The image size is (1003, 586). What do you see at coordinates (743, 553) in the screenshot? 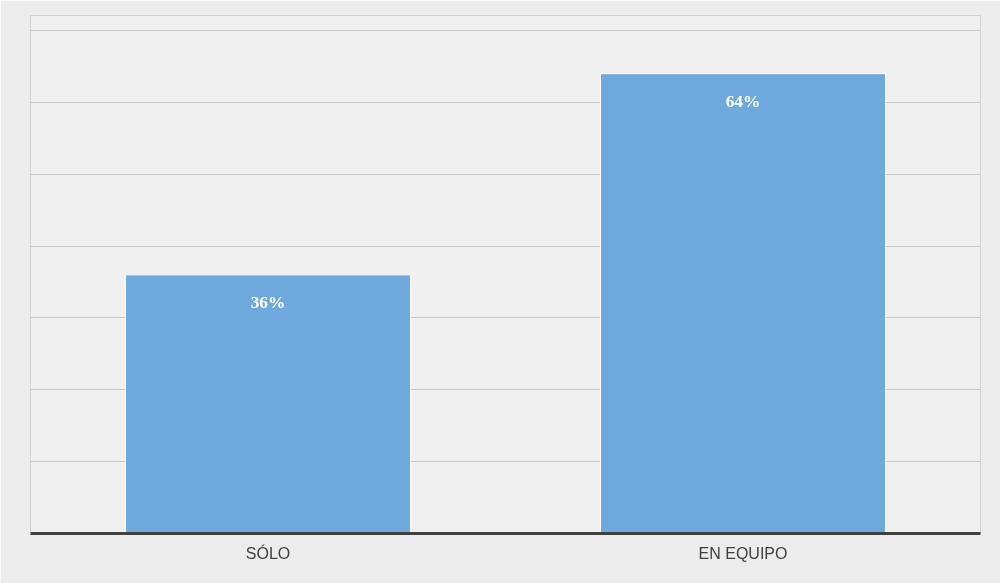
I see `x-tick-label: EN EQUIPO` at bounding box center [743, 553].